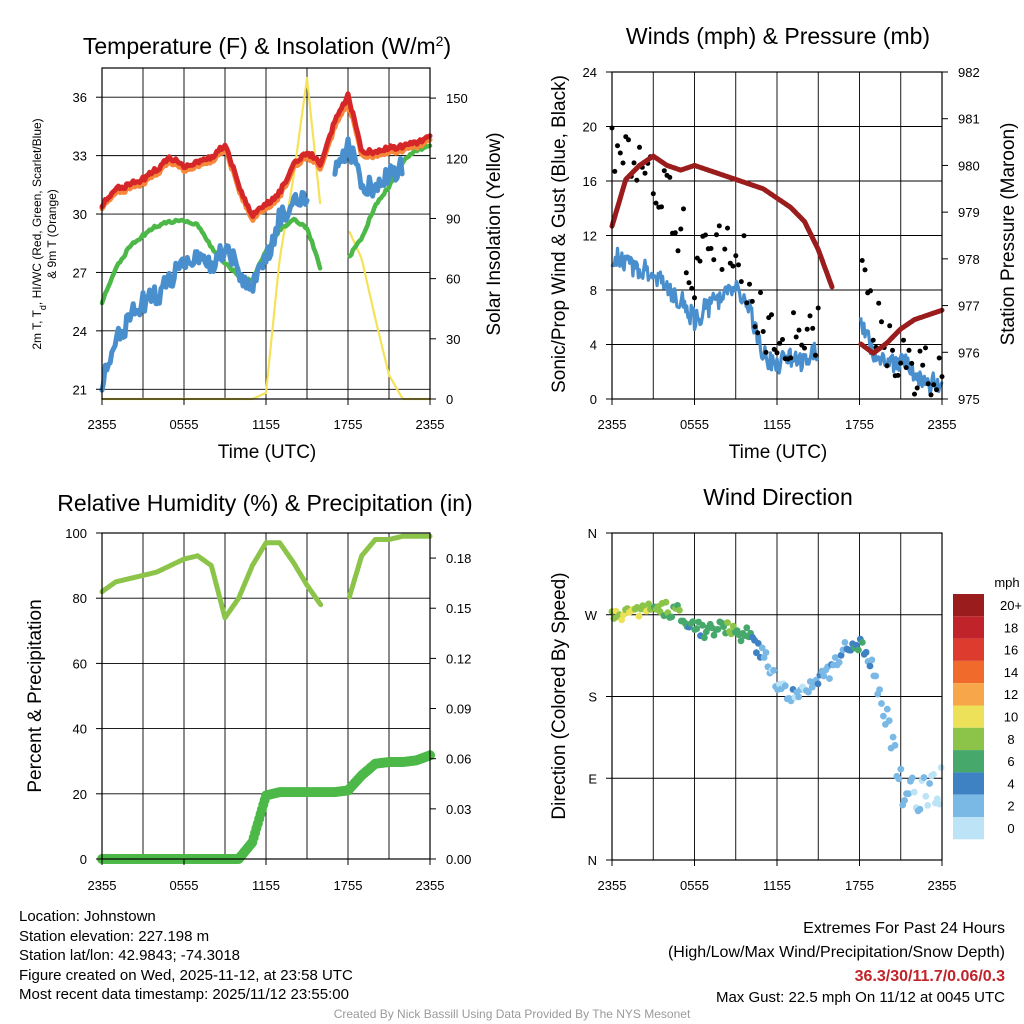 The image size is (1024, 1024). Describe the element at coordinates (453, 339) in the screenshot. I see `right-y-tick-label: 30` at that location.